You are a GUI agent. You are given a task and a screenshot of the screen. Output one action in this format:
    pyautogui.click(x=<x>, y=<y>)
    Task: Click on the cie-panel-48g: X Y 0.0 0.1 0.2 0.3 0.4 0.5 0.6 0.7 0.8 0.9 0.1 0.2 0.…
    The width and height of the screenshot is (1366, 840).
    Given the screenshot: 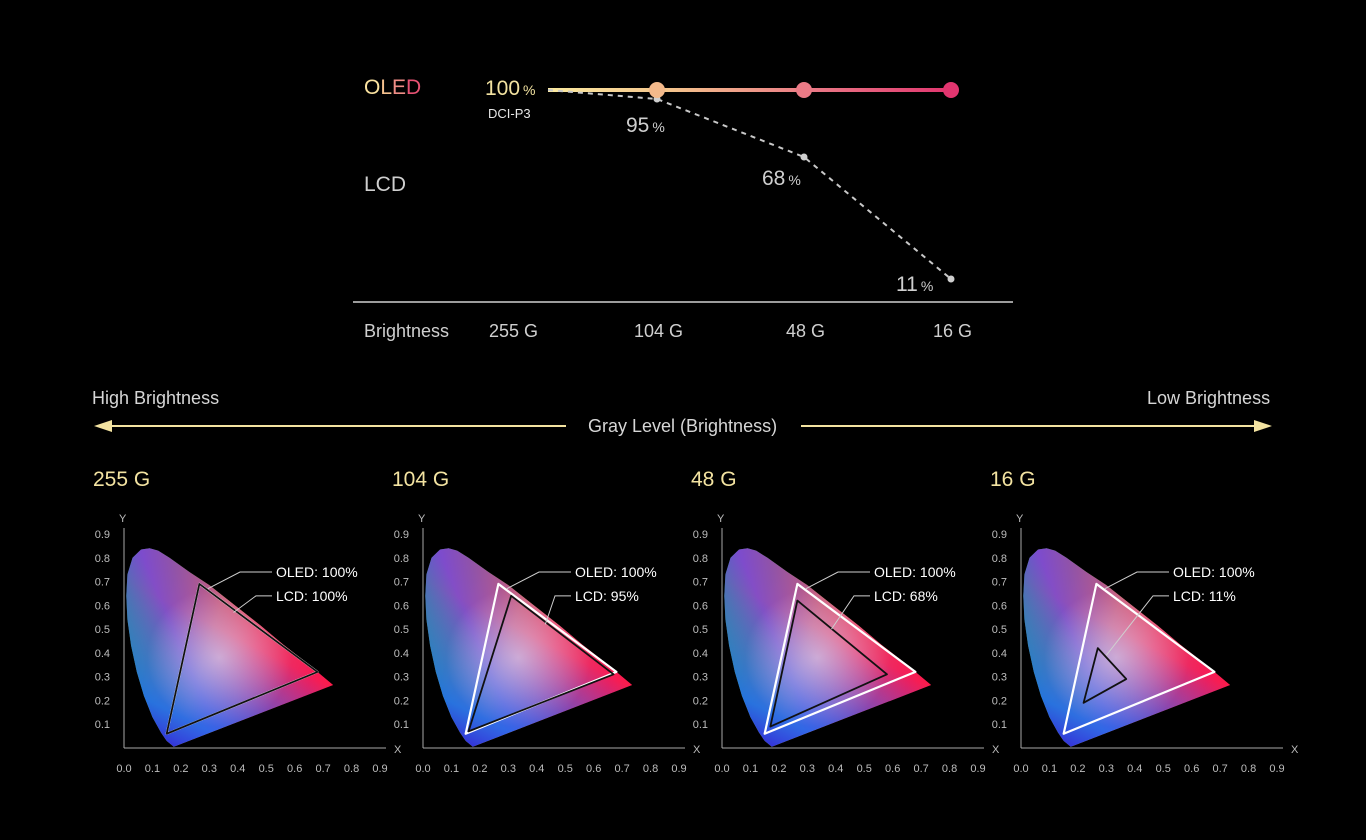 What is the action you would take?
    pyautogui.click(x=846, y=644)
    